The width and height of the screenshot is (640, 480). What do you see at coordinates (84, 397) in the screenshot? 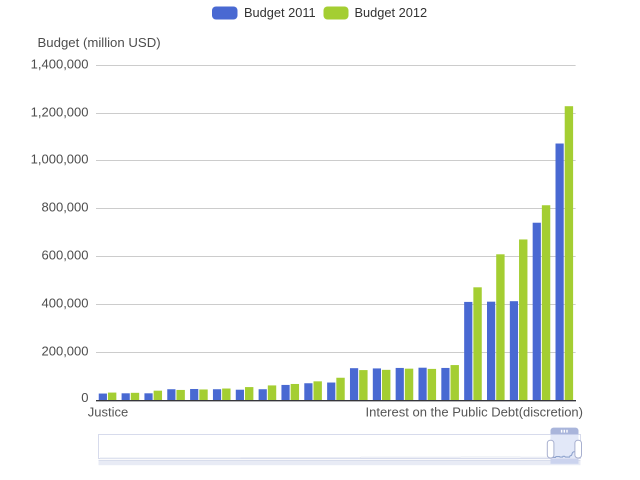
I see `svg-text: 0` at bounding box center [84, 397].